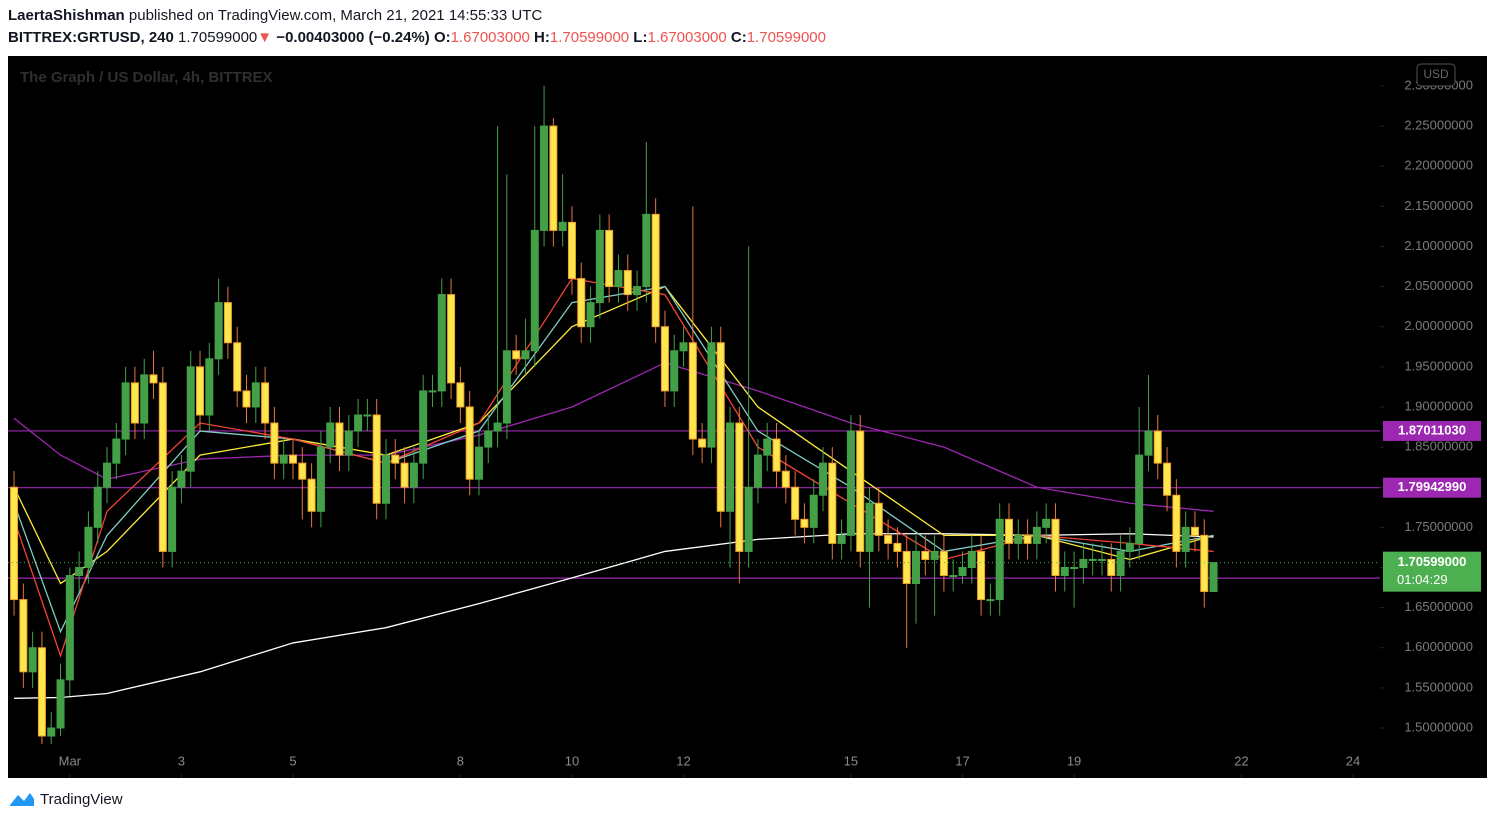 This screenshot has height=825, width=1495. What do you see at coordinates (1438, 526) in the screenshot?
I see `y-tick-label: 1.75000000` at bounding box center [1438, 526].